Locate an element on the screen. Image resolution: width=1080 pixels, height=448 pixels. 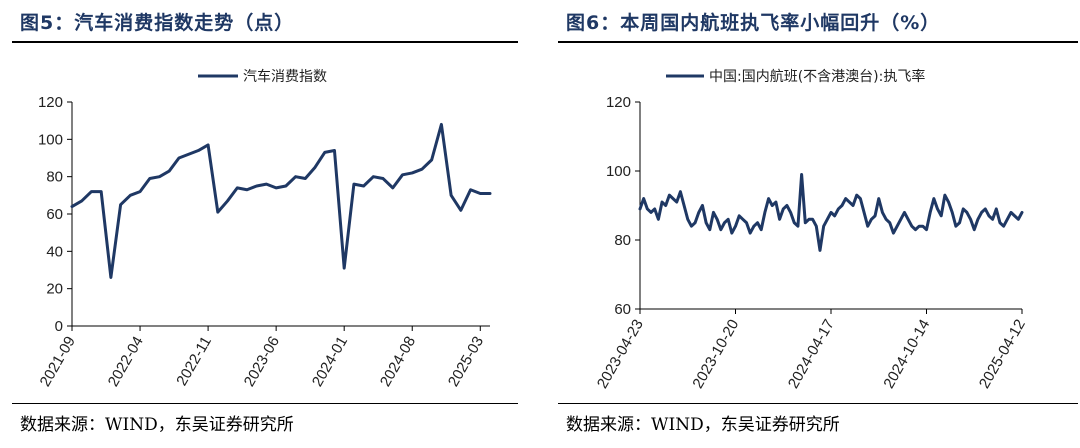
fig5-series-line is located at coordinates (281, 200).